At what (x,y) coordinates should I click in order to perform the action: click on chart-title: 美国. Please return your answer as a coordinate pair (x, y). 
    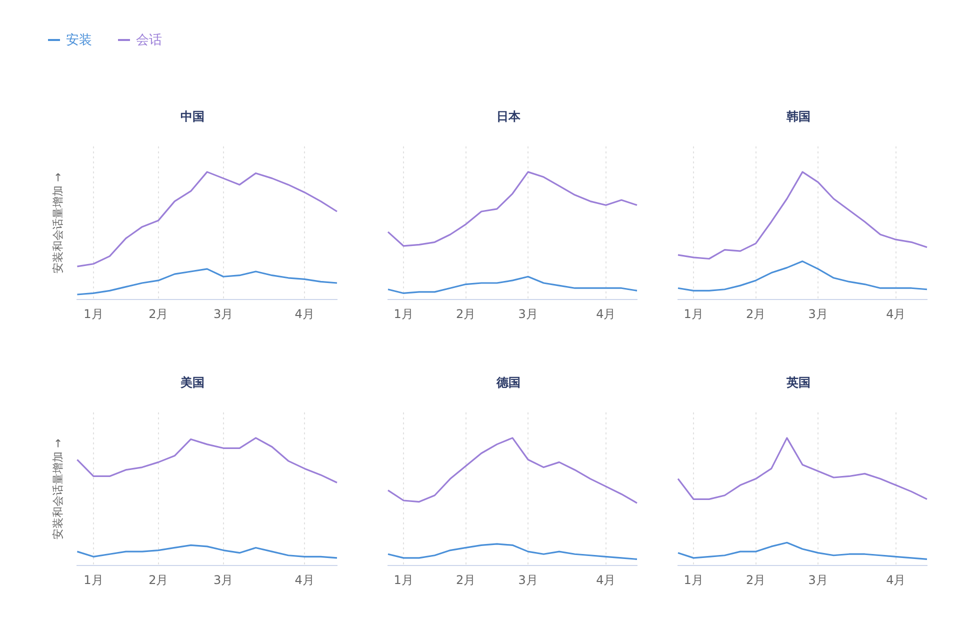
    Looking at the image, I should click on (192, 382).